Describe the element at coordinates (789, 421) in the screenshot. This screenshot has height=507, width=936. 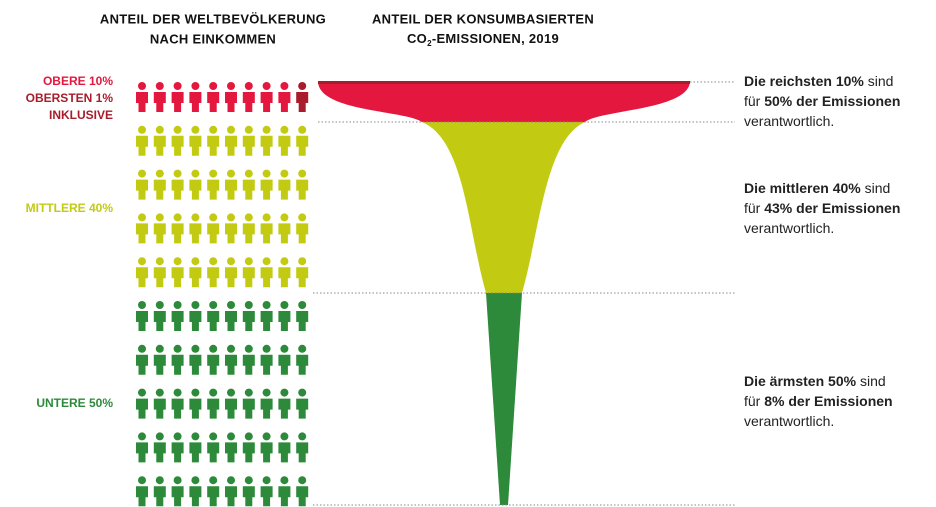
I see `description-line: verantwortlich.` at that location.